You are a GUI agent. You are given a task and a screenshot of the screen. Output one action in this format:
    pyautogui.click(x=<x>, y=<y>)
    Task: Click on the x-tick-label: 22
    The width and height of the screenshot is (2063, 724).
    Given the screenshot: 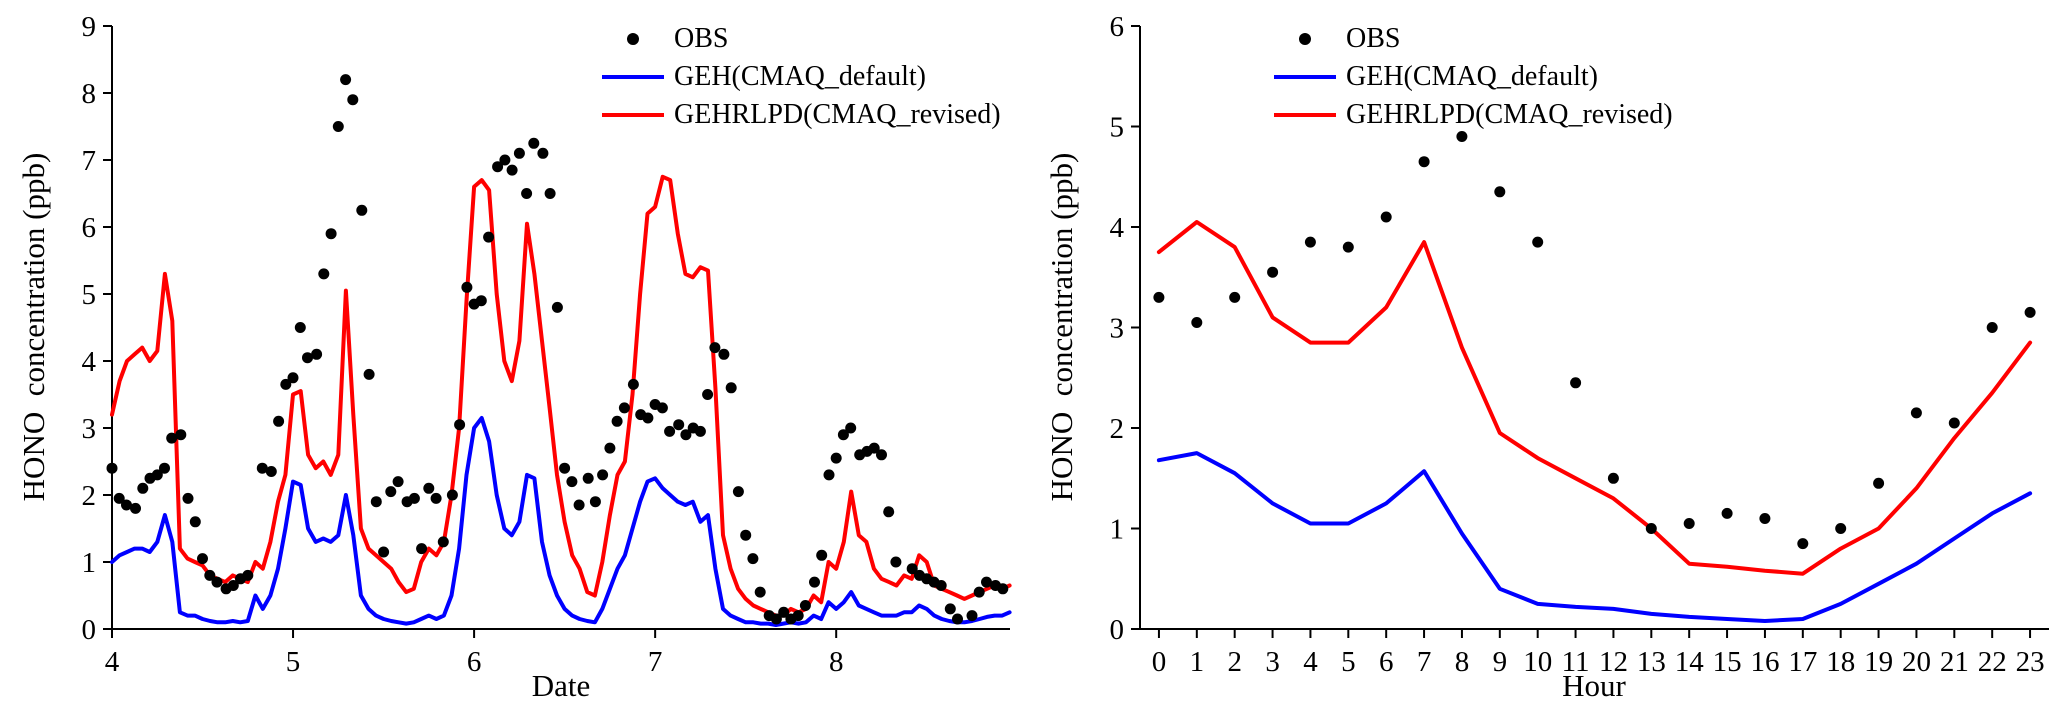 What is the action you would take?
    pyautogui.click(x=1992, y=662)
    